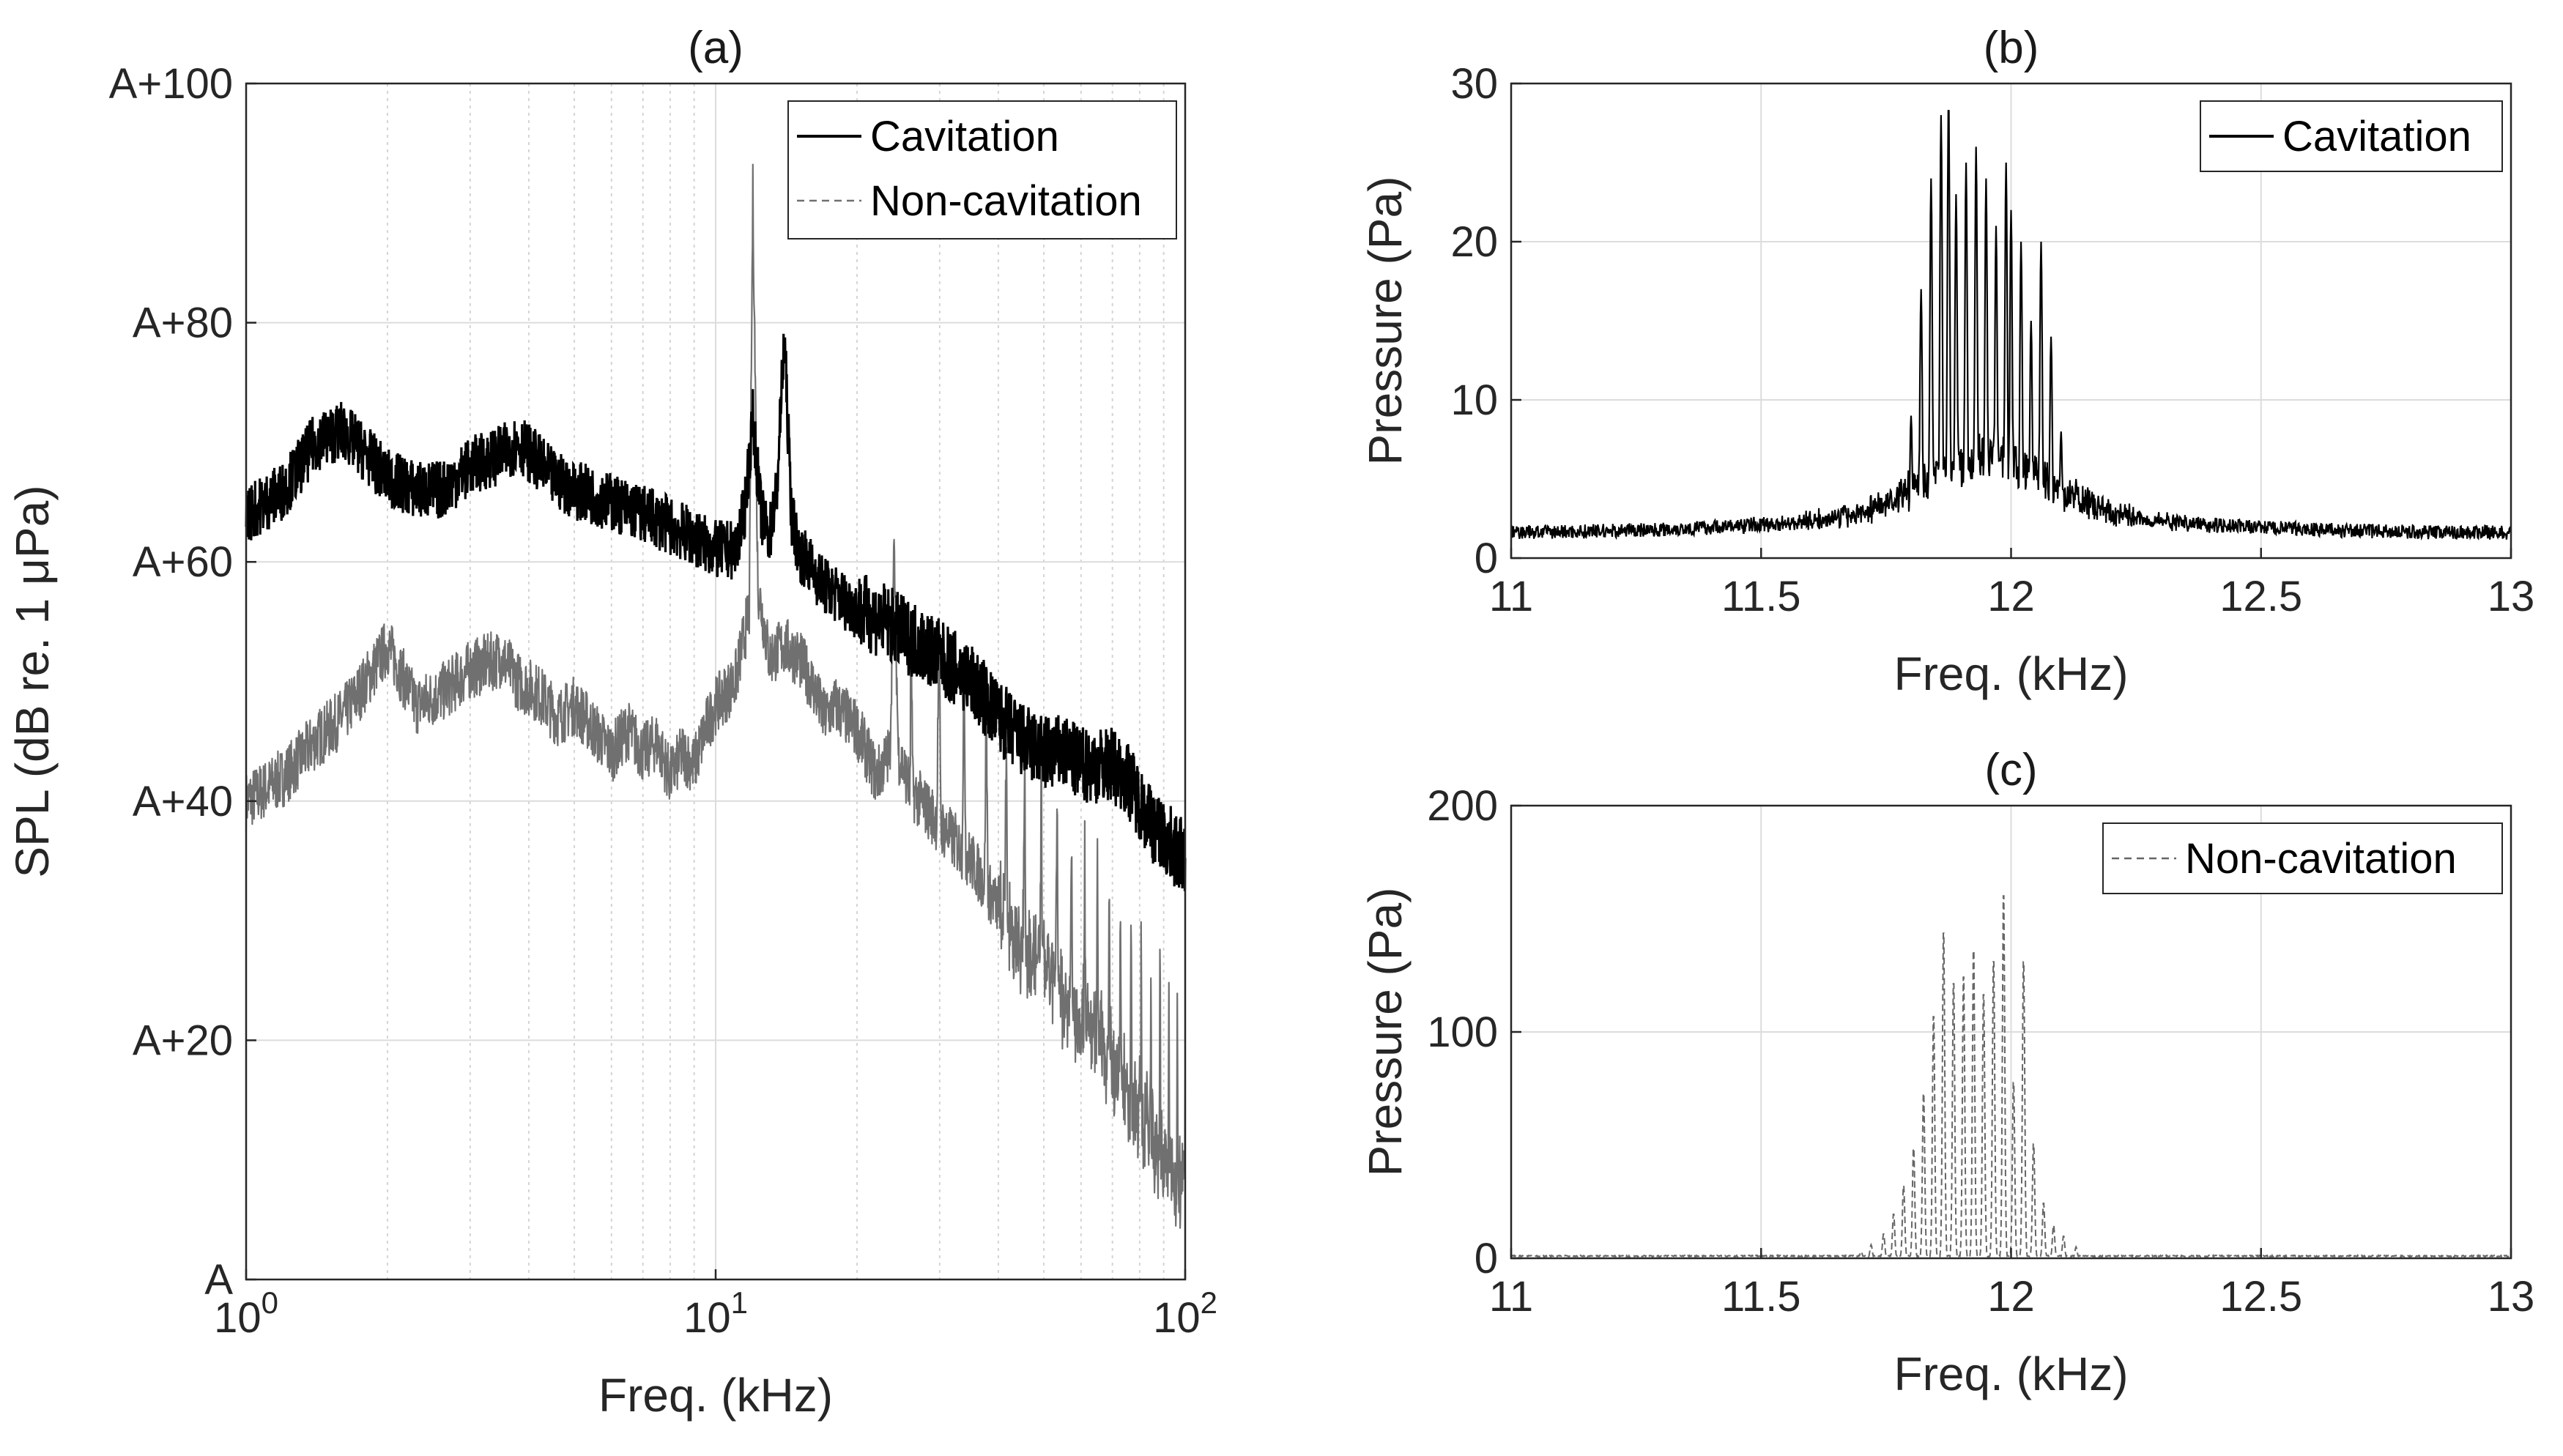 Image resolution: width=2563 pixels, height=1456 pixels. What do you see at coordinates (1474, 242) in the screenshot?
I see `b-y-tick-label: 20` at bounding box center [1474, 242].